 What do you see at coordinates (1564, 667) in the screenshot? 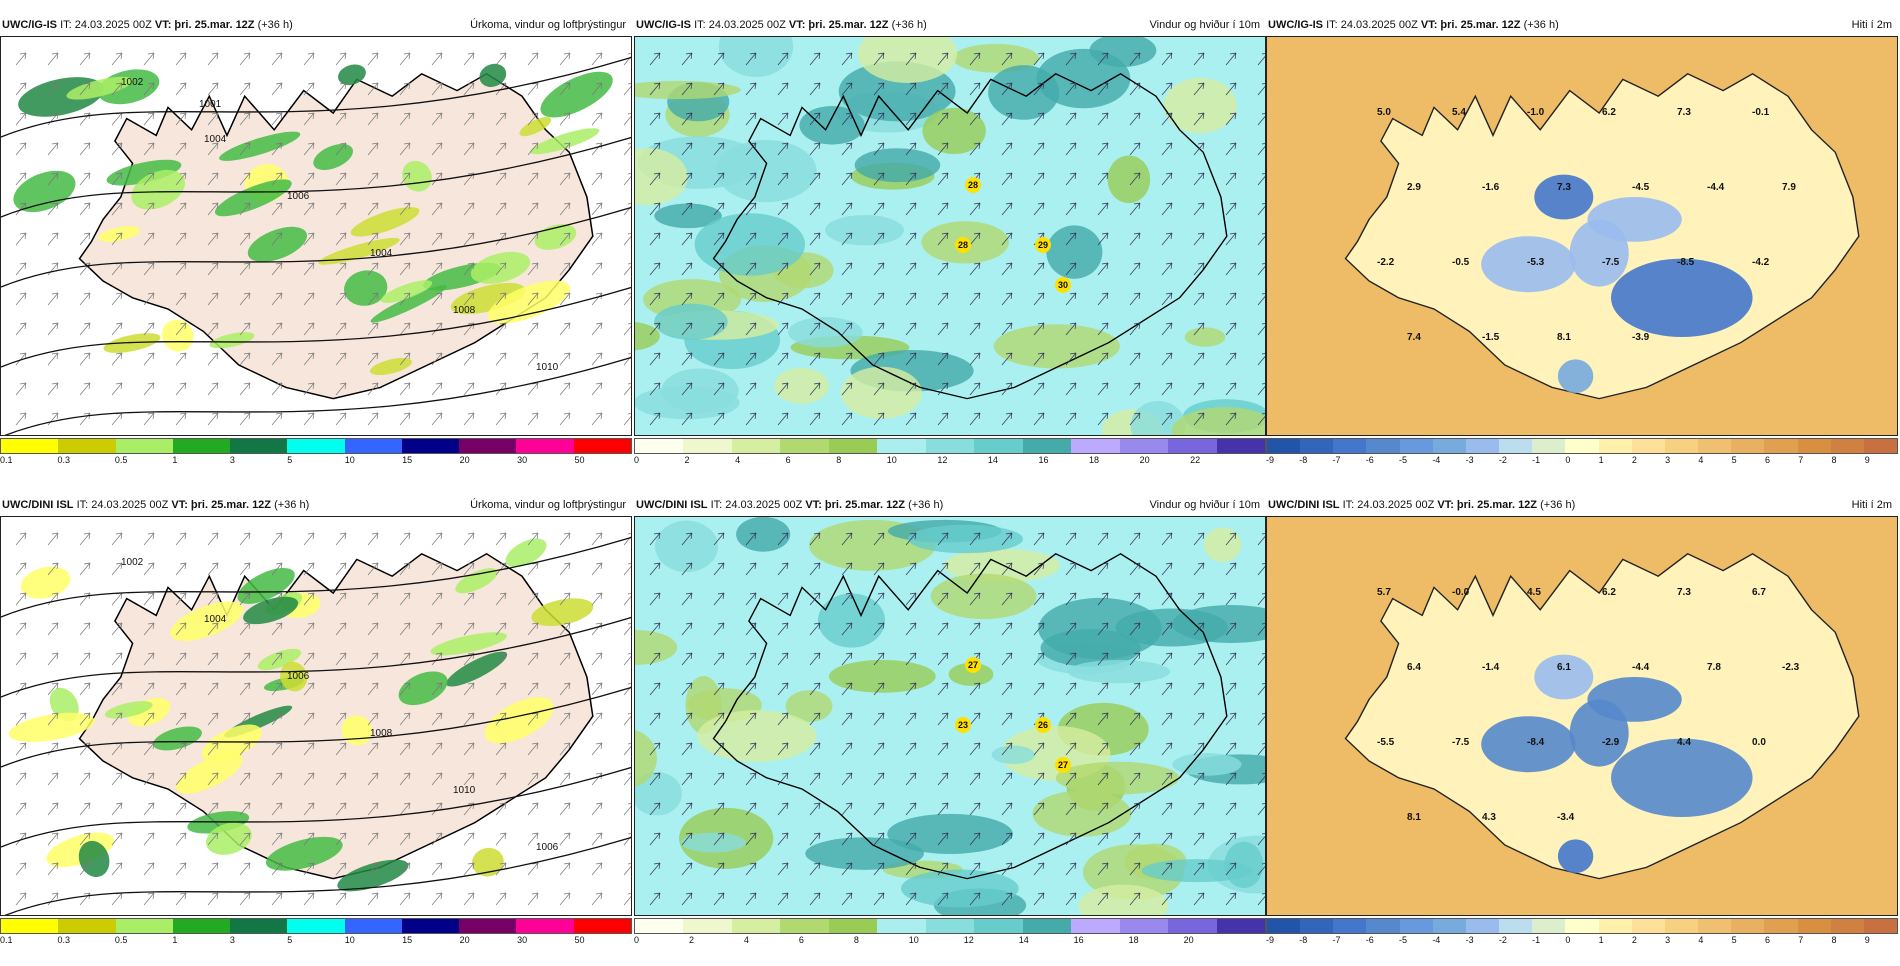
I see `temperature-label: 6.1` at bounding box center [1564, 667].